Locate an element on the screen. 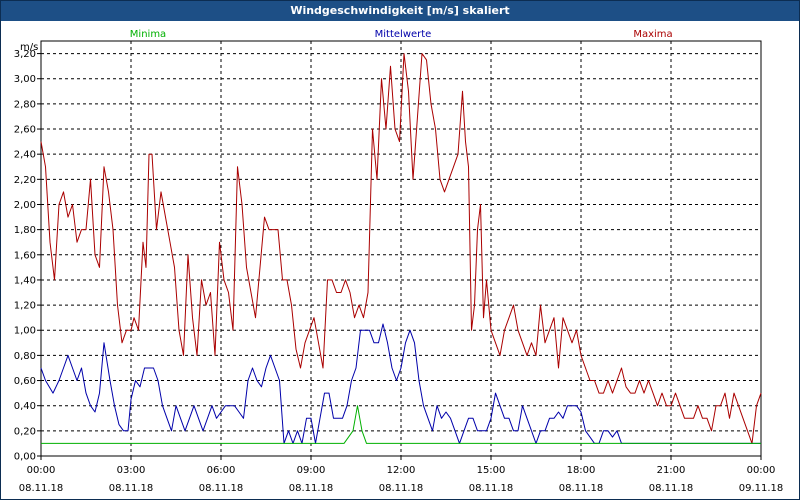 The width and height of the screenshot is (800, 500). series-line-minima is located at coordinates (401, 424).